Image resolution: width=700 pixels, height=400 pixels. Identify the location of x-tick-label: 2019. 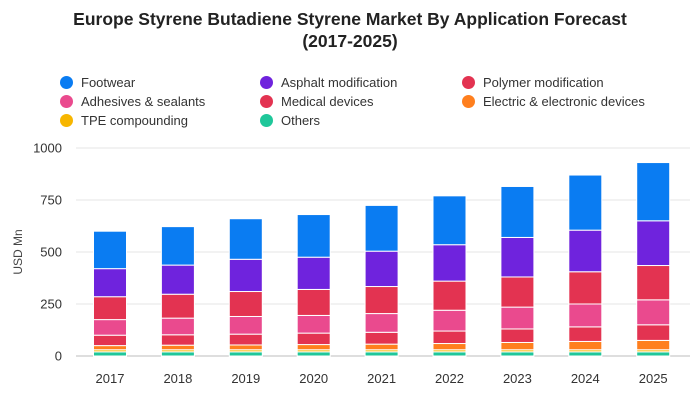
(245, 378).